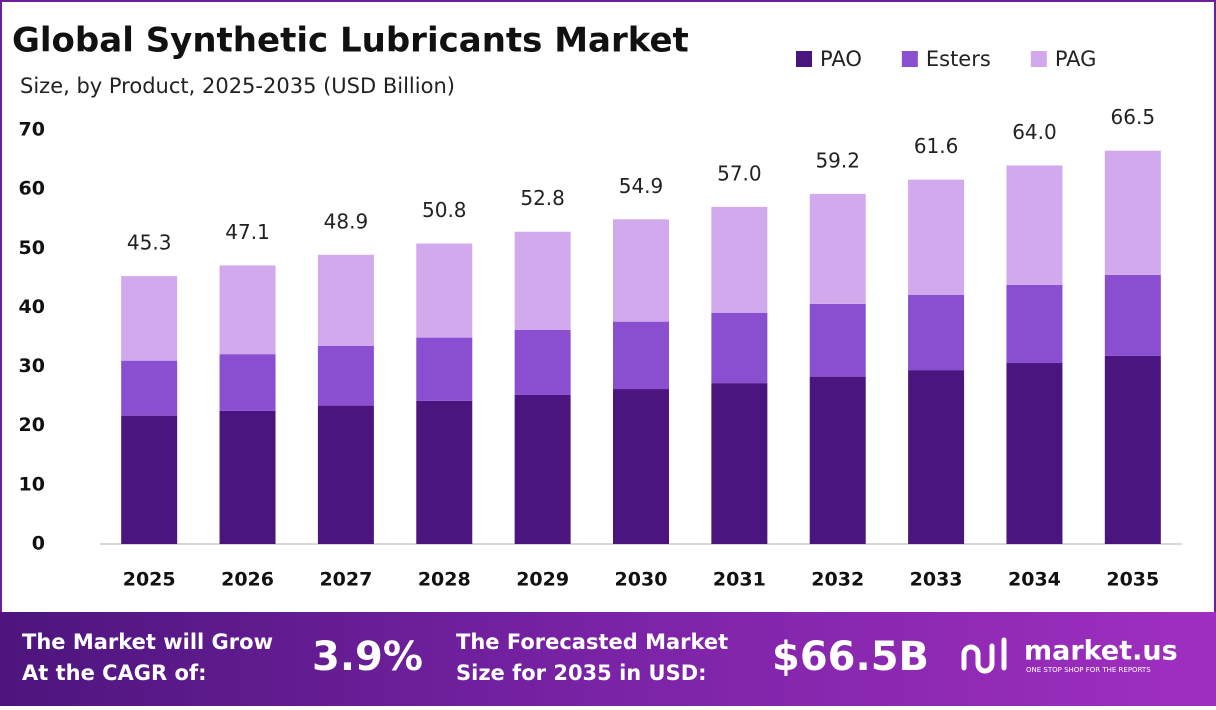  What do you see at coordinates (32, 484) in the screenshot?
I see `y-tick-label: 10` at bounding box center [32, 484].